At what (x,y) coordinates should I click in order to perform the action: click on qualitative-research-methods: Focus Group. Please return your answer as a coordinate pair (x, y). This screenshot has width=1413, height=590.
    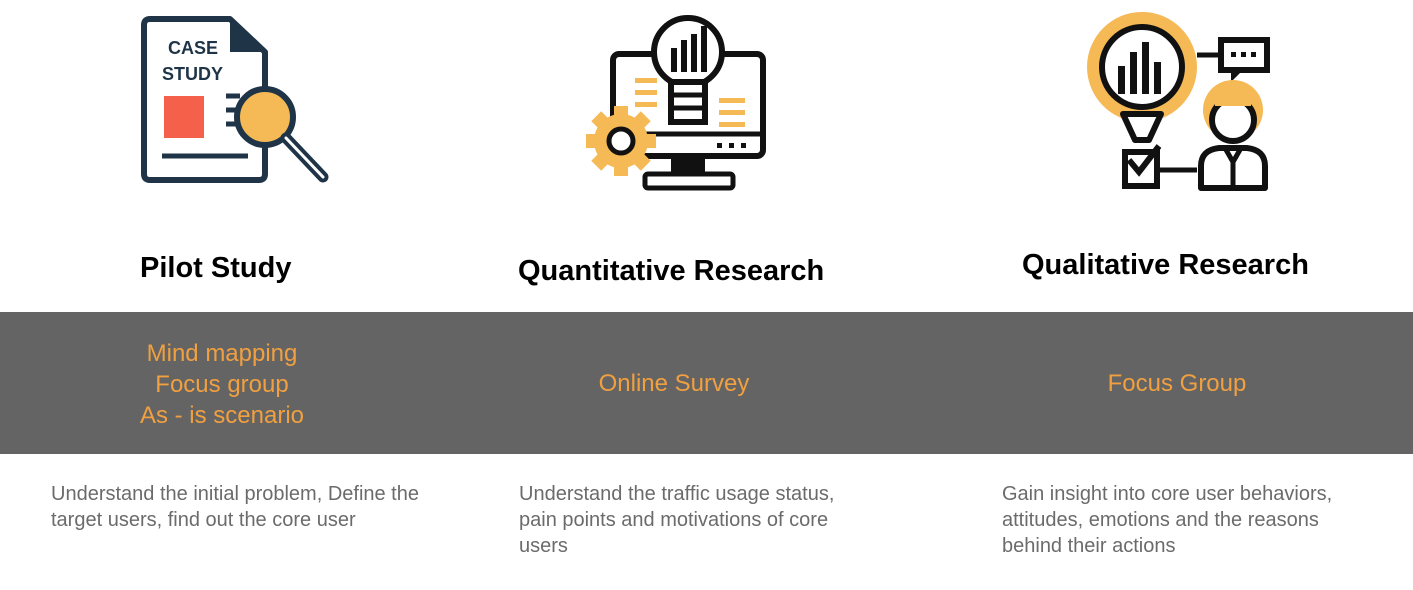
    Looking at the image, I should click on (1177, 383).